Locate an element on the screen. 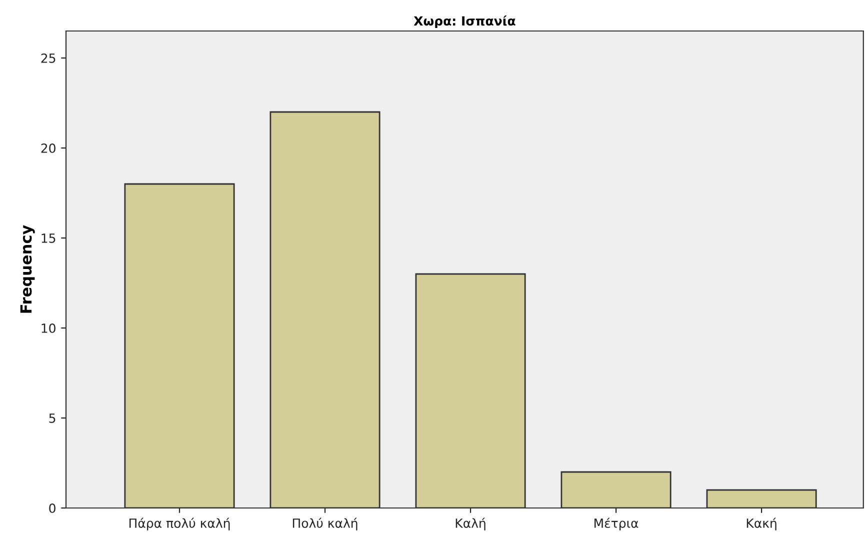 The width and height of the screenshot is (866, 540). y-tick-label: 0 is located at coordinates (52, 508).